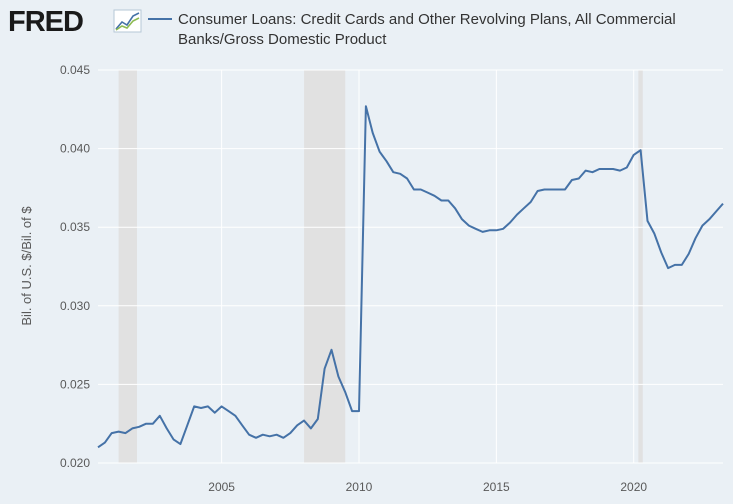 This screenshot has height=504, width=733. What do you see at coordinates (496, 487) in the screenshot?
I see `x-tick-label: 2015` at bounding box center [496, 487].